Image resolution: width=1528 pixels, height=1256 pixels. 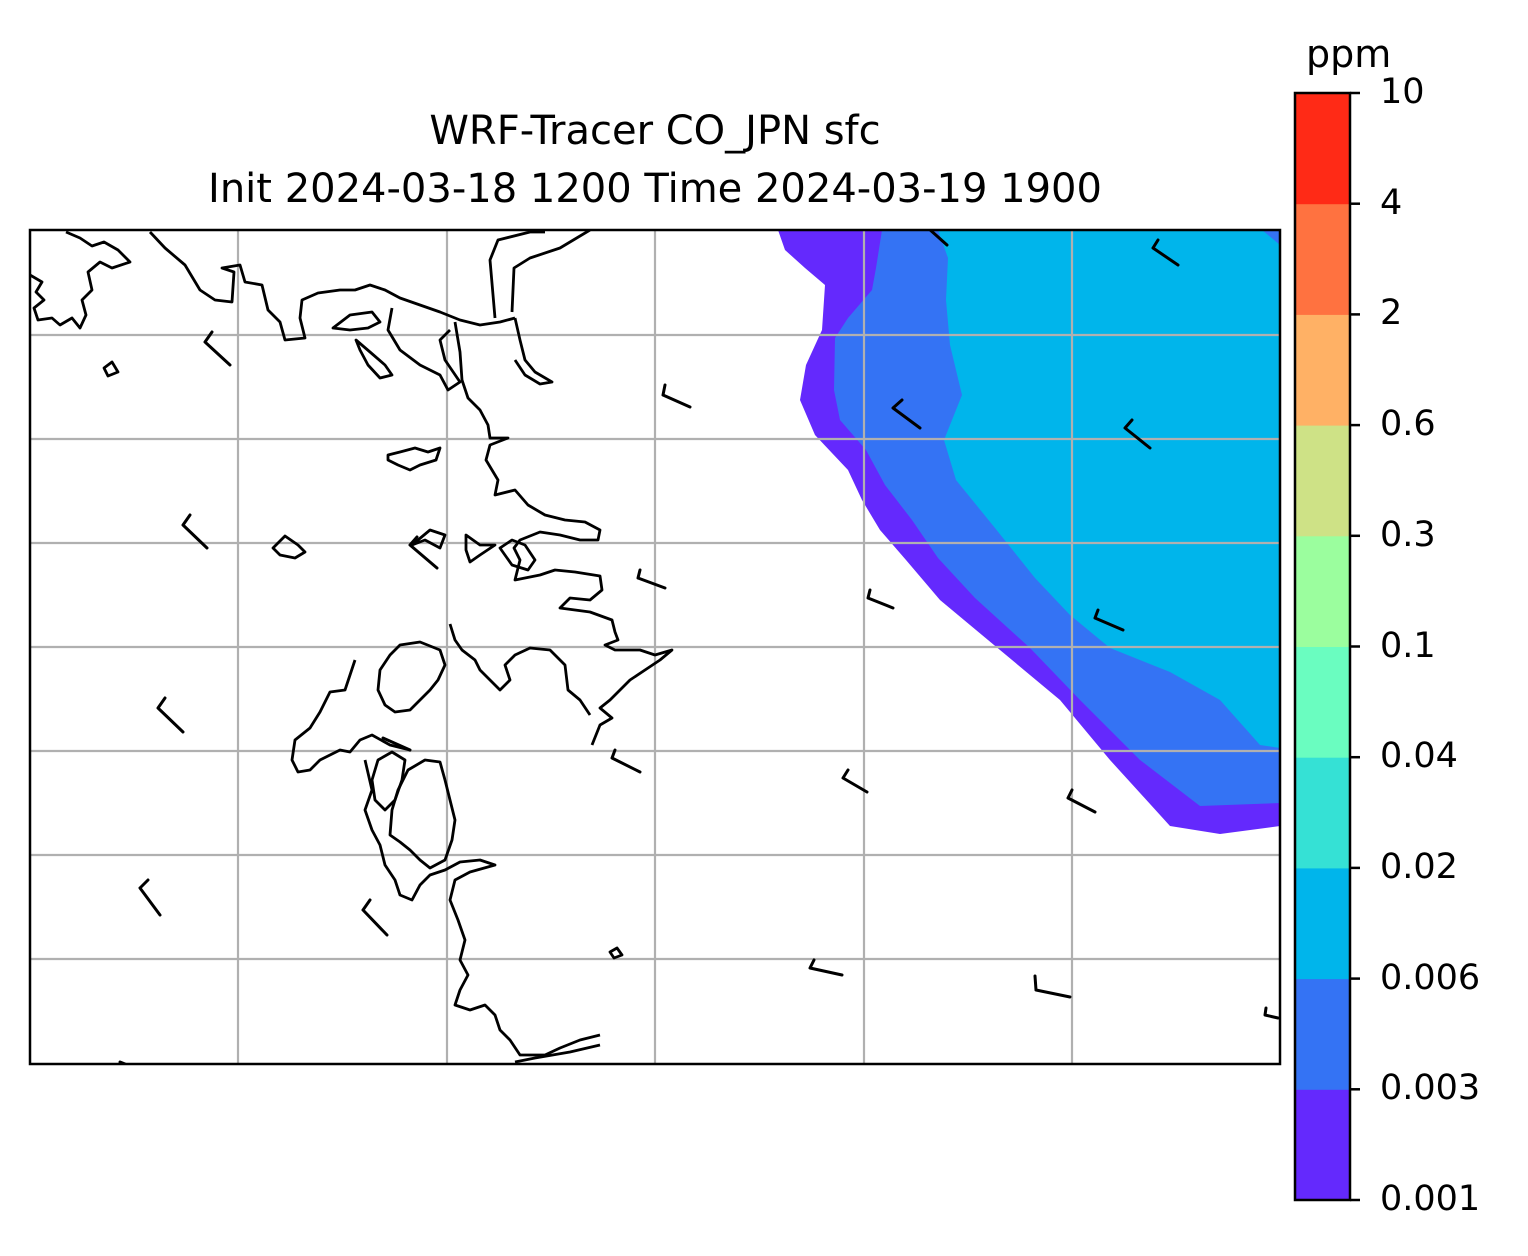 I want to click on colorbar-tick-label: 0.003, so click(x=1430, y=1088).